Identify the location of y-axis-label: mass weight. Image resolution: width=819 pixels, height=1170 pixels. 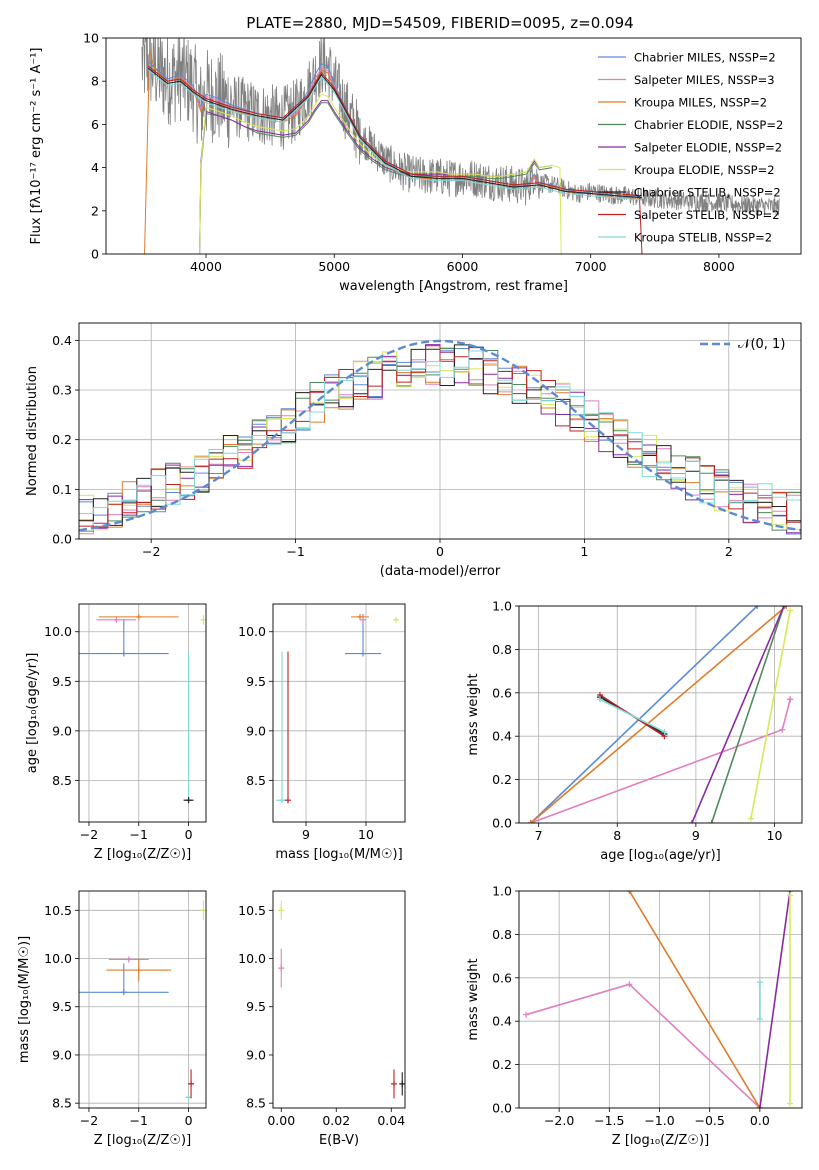
(473, 714).